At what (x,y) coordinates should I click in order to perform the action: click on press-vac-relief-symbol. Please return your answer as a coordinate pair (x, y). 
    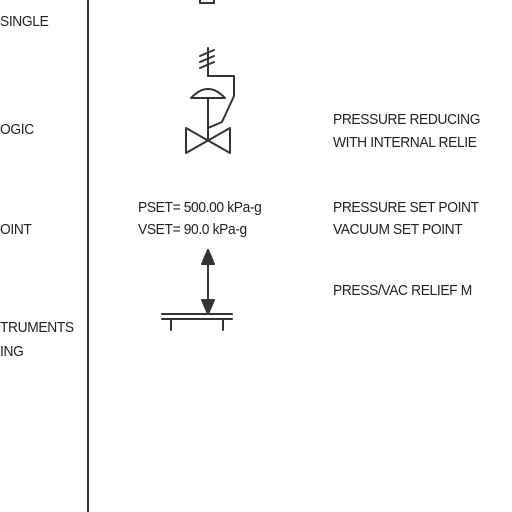
    Looking at the image, I should click on (197, 290).